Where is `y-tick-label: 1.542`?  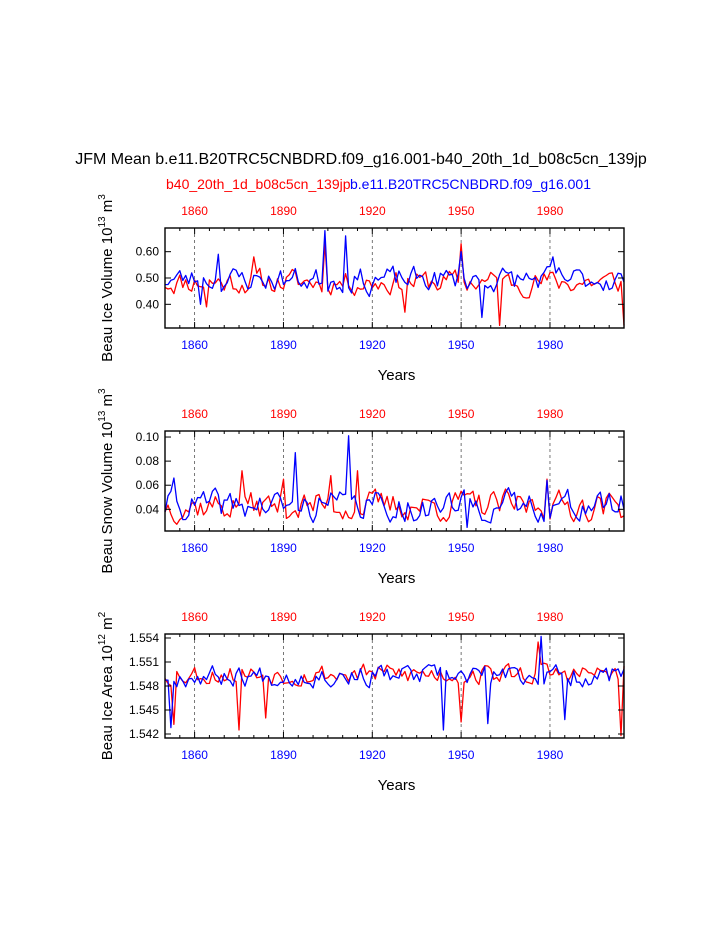
y-tick-label: 1.542 is located at coordinates (144, 734).